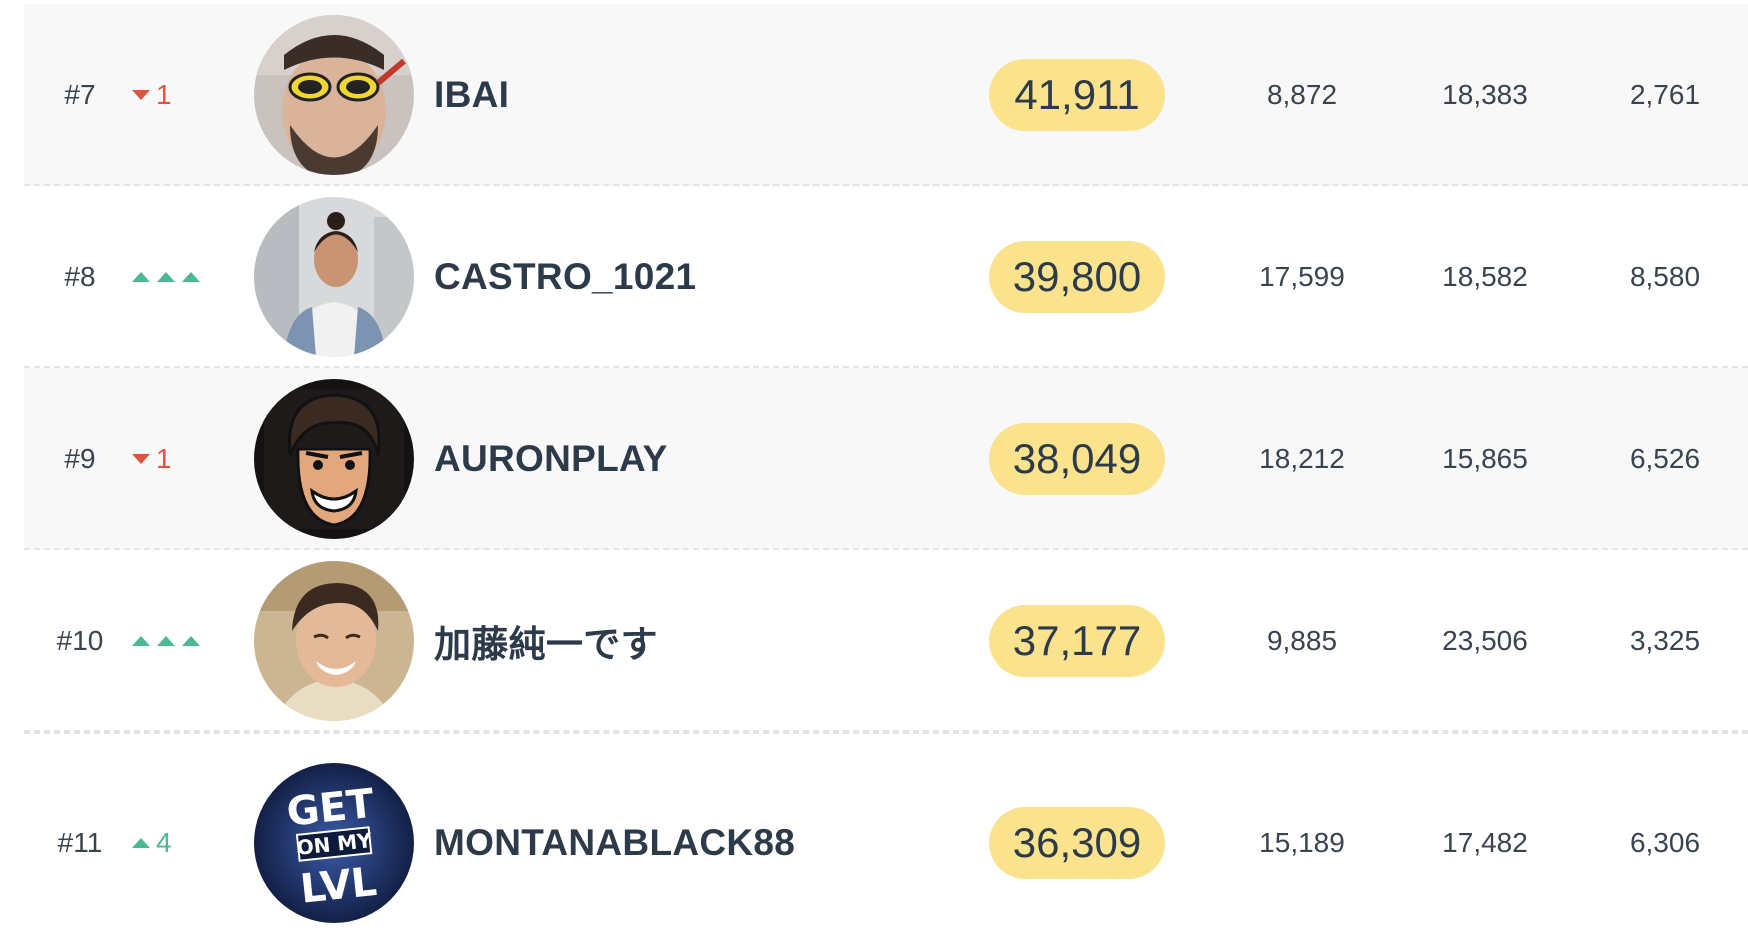 The image size is (1748, 934). Describe the element at coordinates (1302, 94) in the screenshot. I see `stat-value: 8,872` at that location.